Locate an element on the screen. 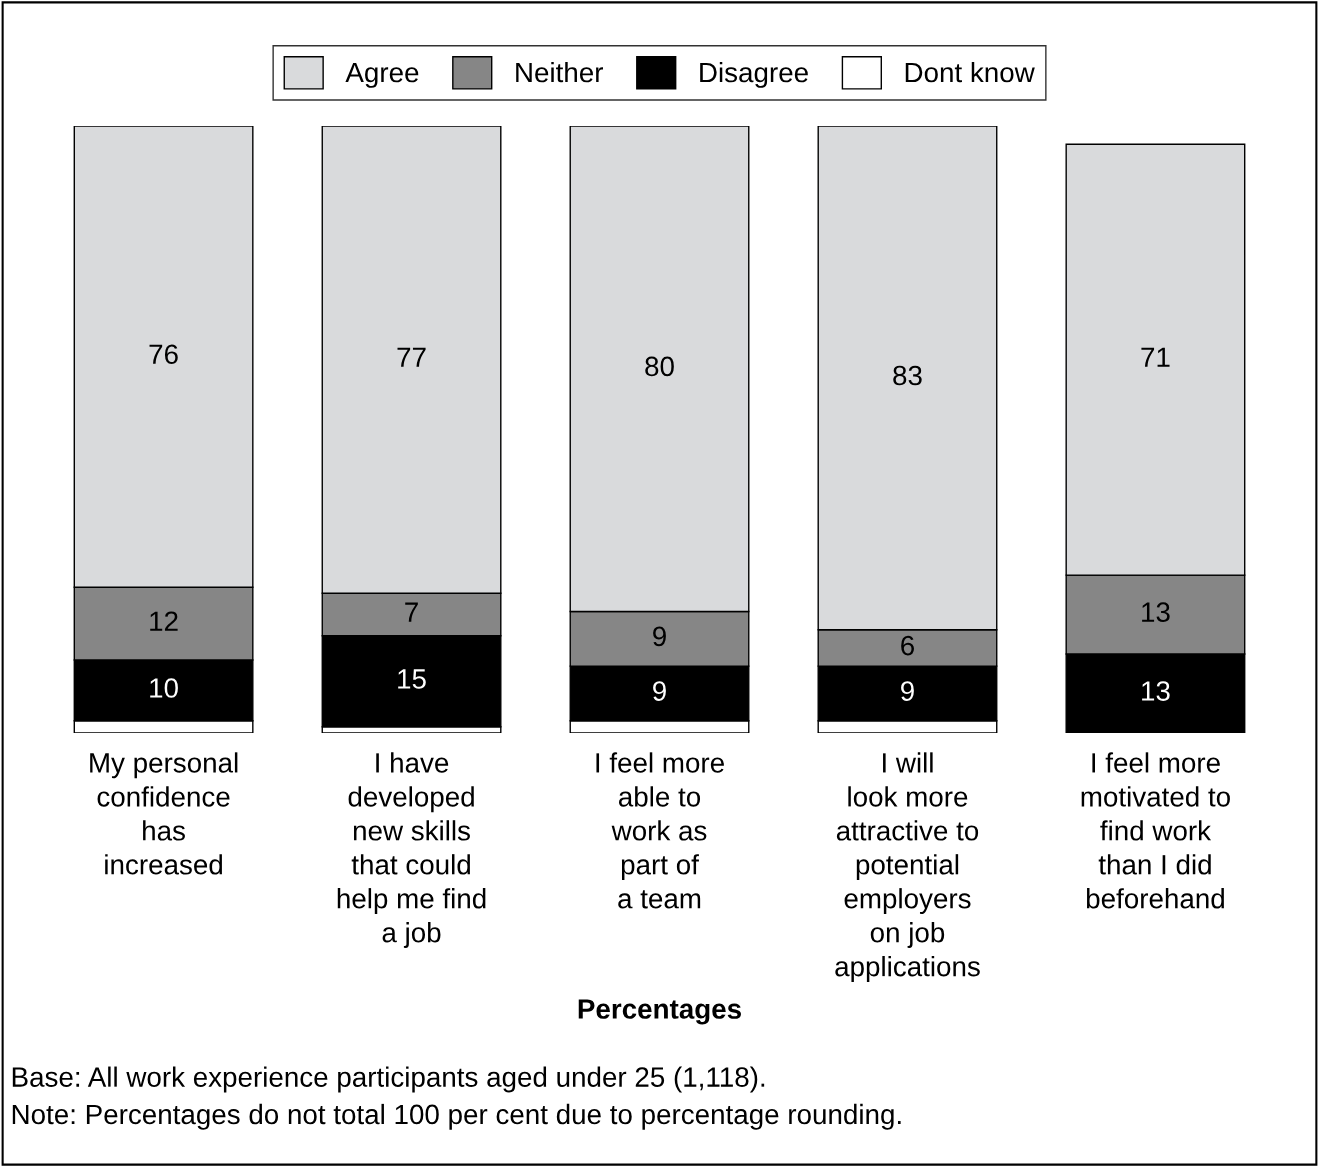 Image resolution: width=1319 pixels, height=1167 pixels. legend-label: Disagree is located at coordinates (754, 74).